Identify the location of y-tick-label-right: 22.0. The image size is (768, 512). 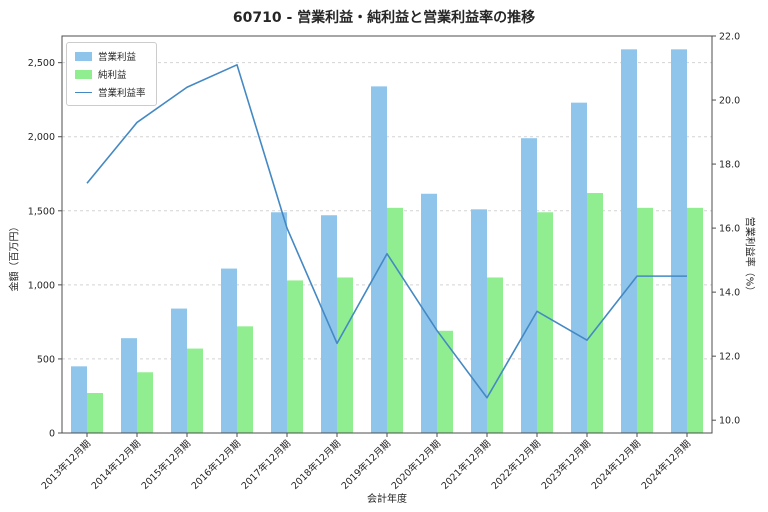
(729, 37).